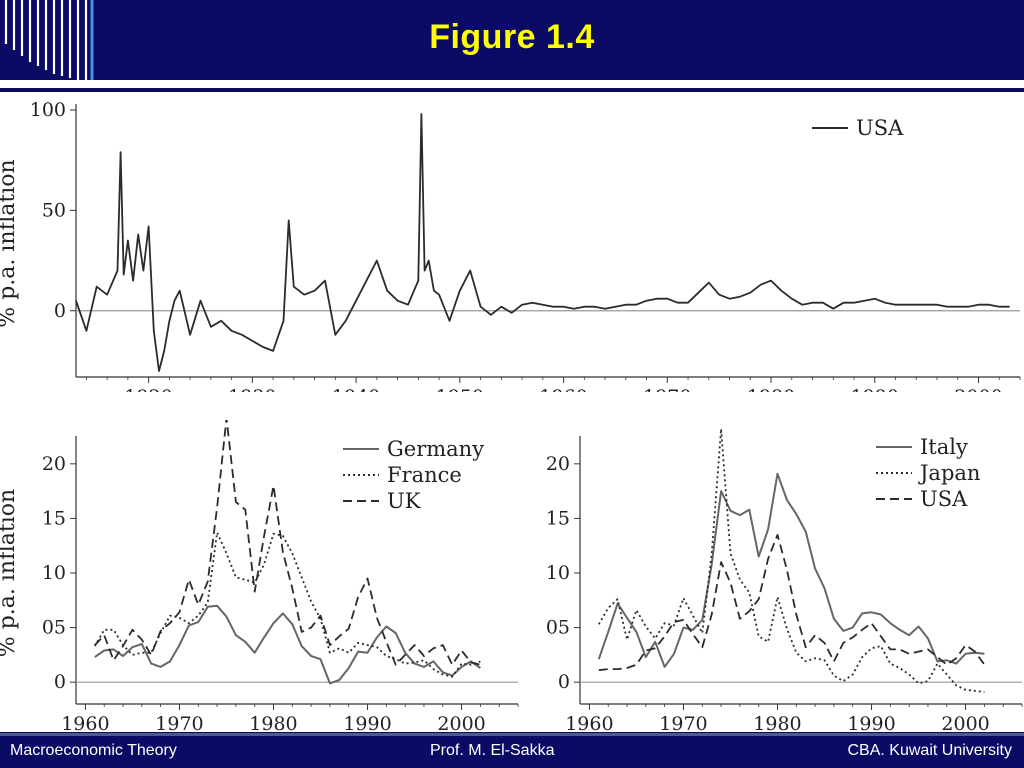 The width and height of the screenshot is (1024, 768). What do you see at coordinates (435, 449) in the screenshot?
I see `legend-label-germany: Germany` at bounding box center [435, 449].